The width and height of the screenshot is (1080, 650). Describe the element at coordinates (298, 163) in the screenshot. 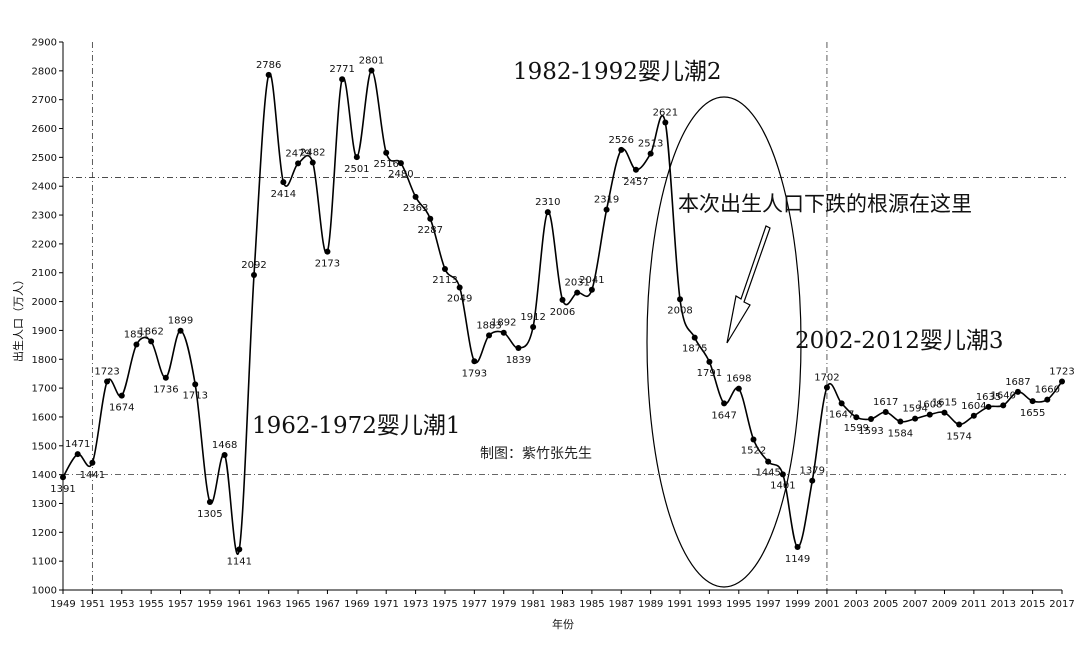

I see `data-point-1965` at that location.